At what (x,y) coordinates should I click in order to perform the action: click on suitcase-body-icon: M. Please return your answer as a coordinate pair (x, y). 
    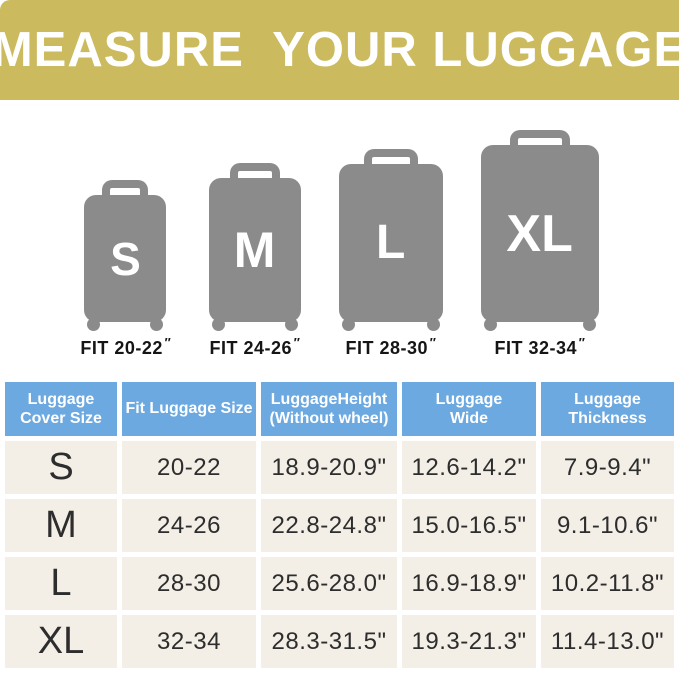
    Looking at the image, I should click on (254, 254).